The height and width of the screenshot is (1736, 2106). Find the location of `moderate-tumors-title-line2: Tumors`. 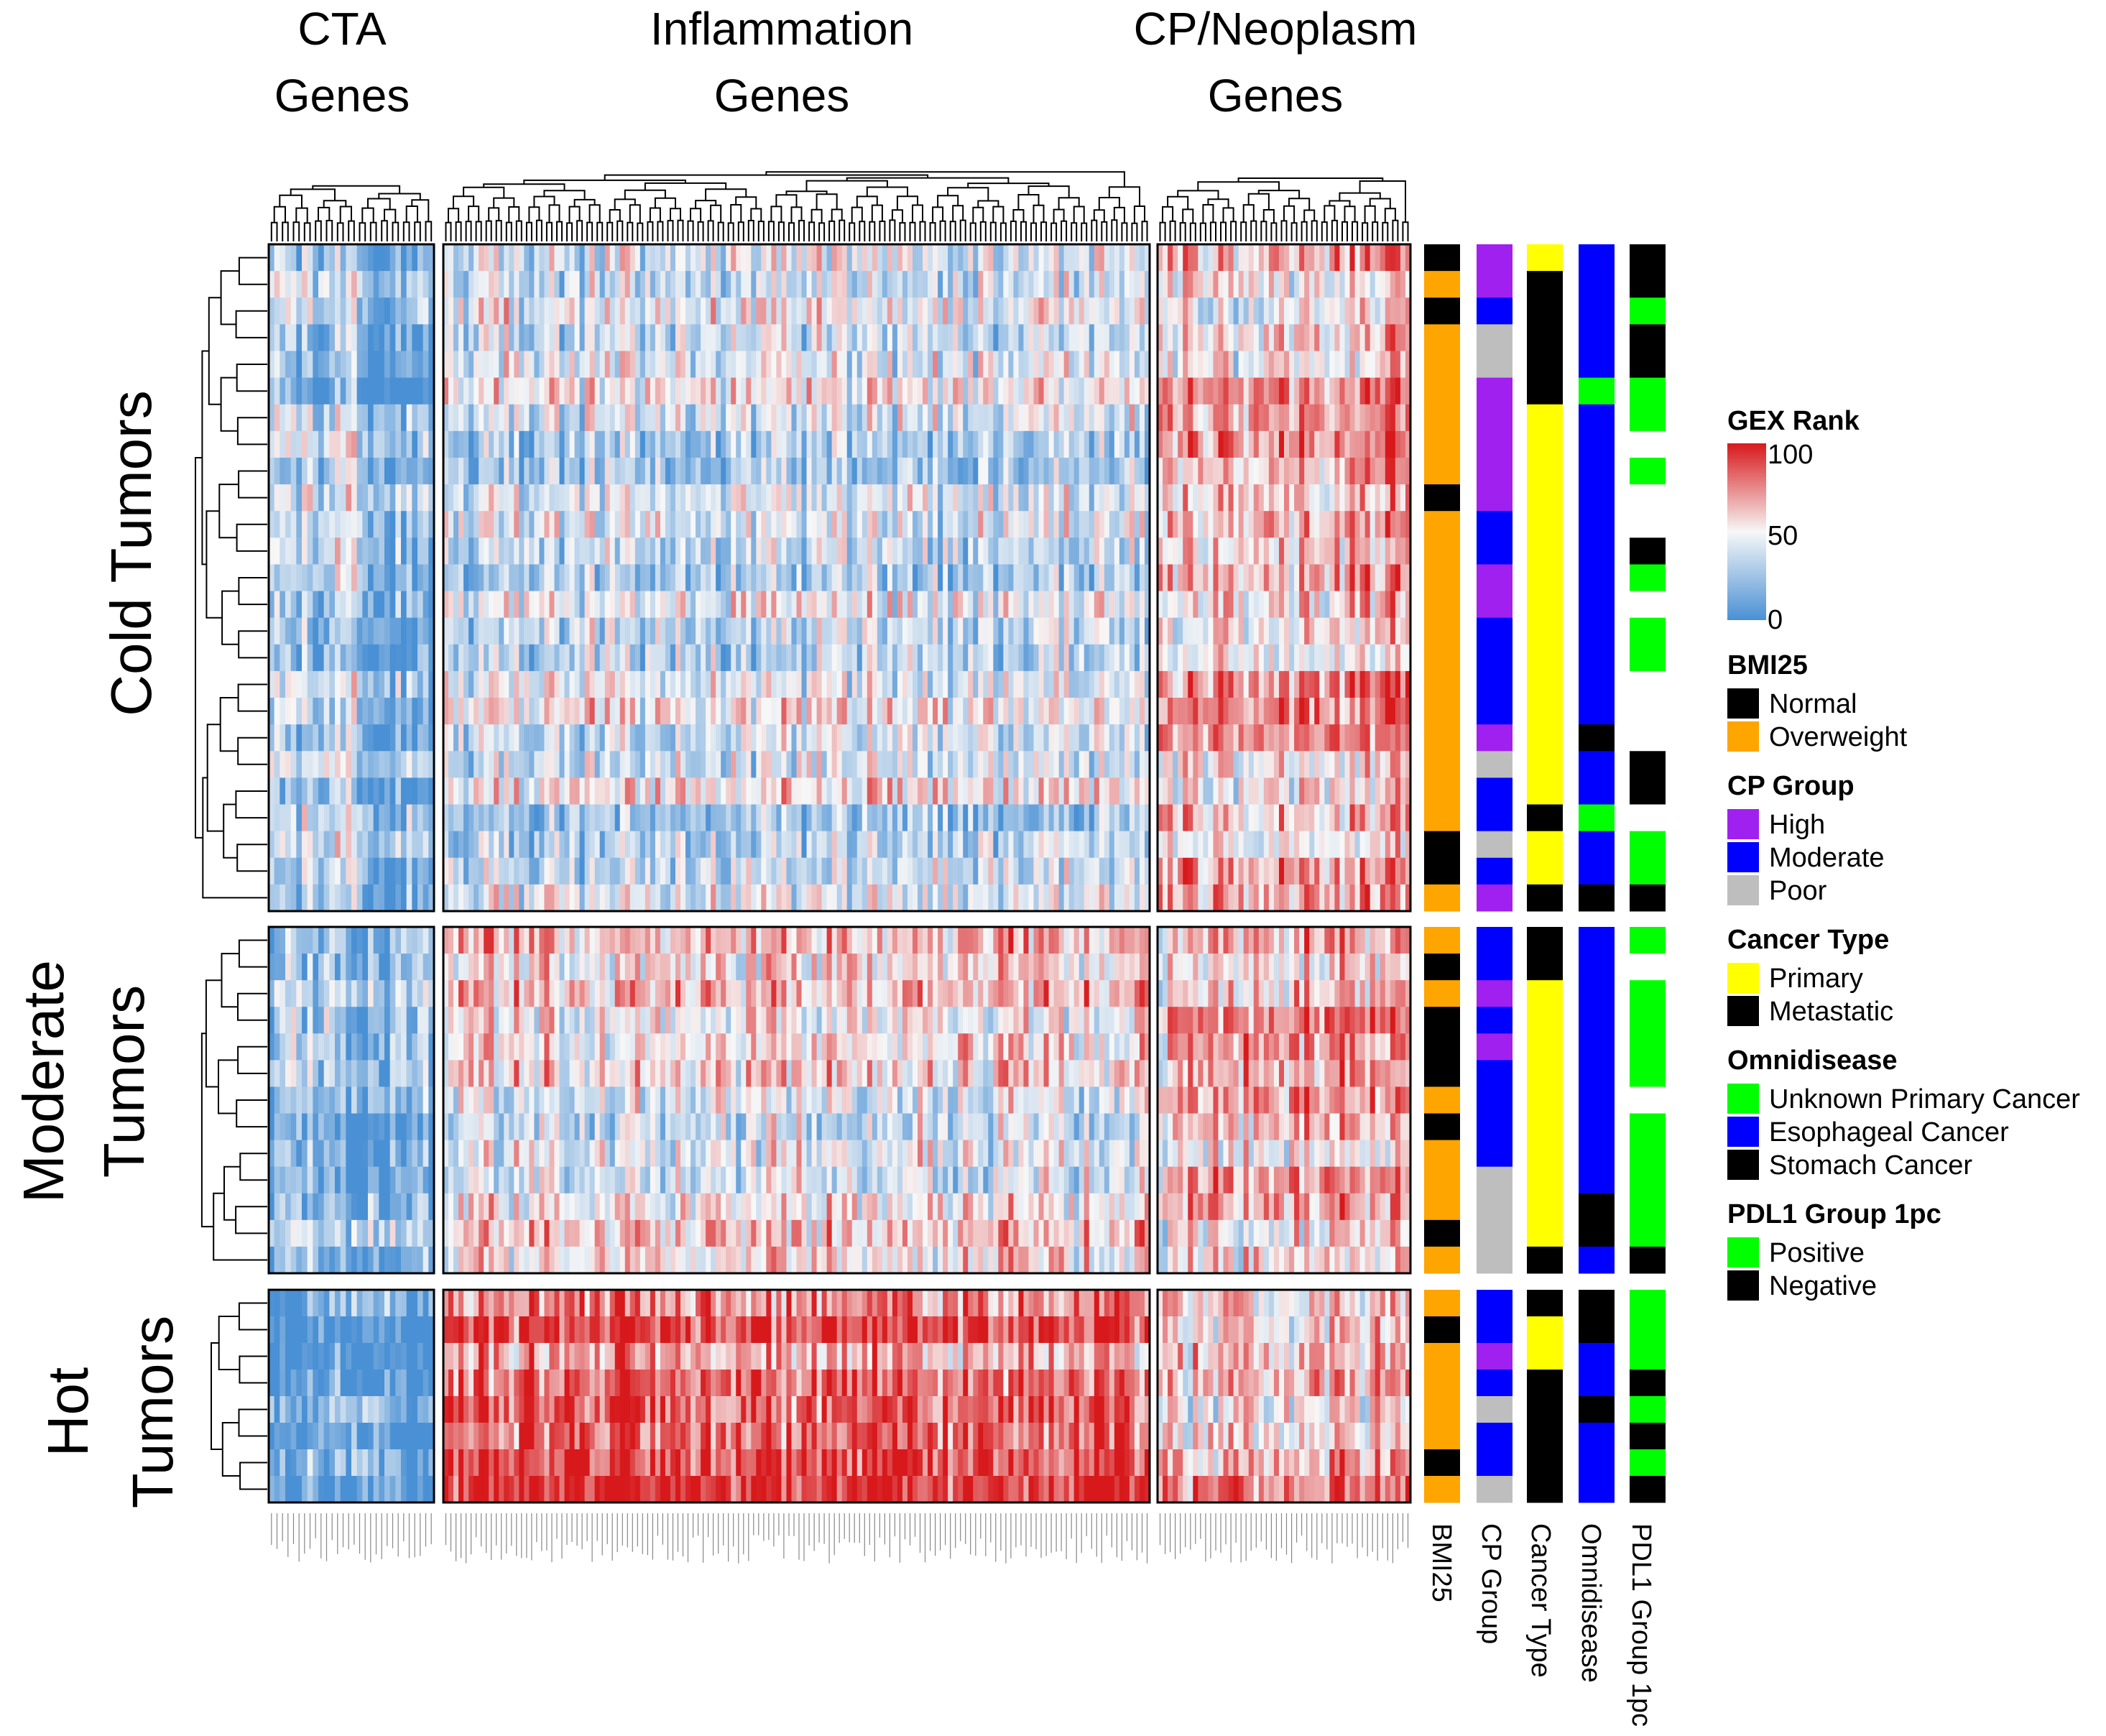

moderate-tumors-title-line2: Tumors is located at coordinates (124, 1081).